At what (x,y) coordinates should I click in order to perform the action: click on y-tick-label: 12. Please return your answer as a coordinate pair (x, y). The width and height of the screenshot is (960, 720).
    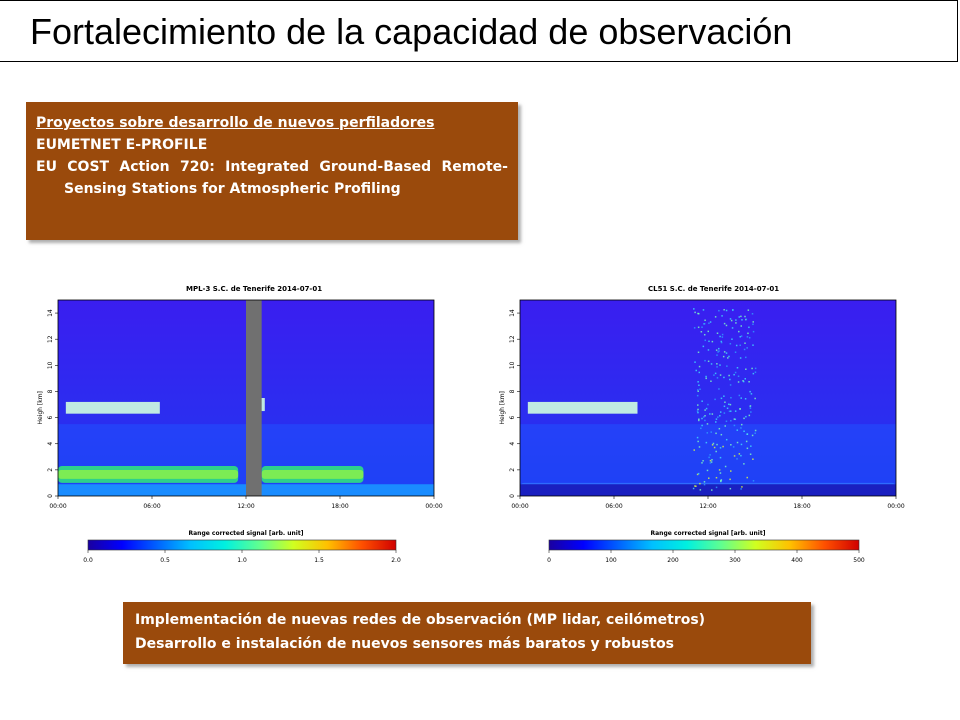
    Looking at the image, I should click on (512, 339).